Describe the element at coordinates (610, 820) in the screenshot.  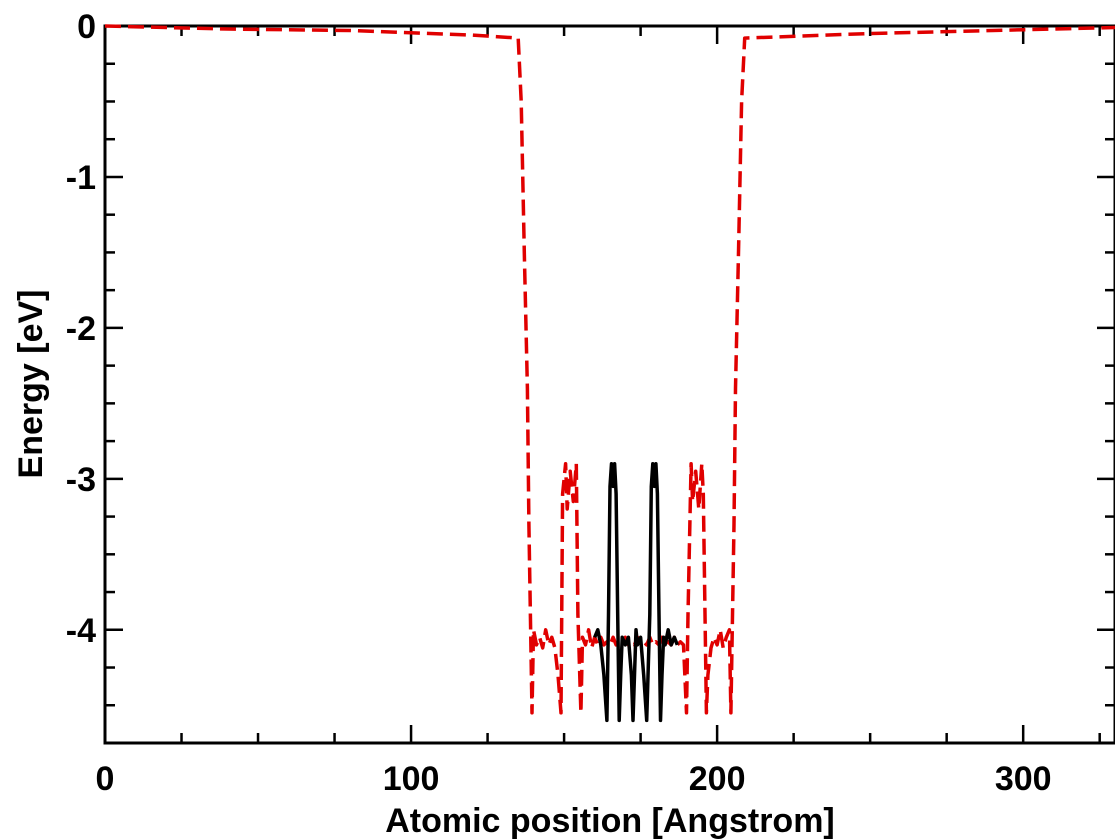
I see `x-axis-label: Atomic position [Angstrom]` at that location.